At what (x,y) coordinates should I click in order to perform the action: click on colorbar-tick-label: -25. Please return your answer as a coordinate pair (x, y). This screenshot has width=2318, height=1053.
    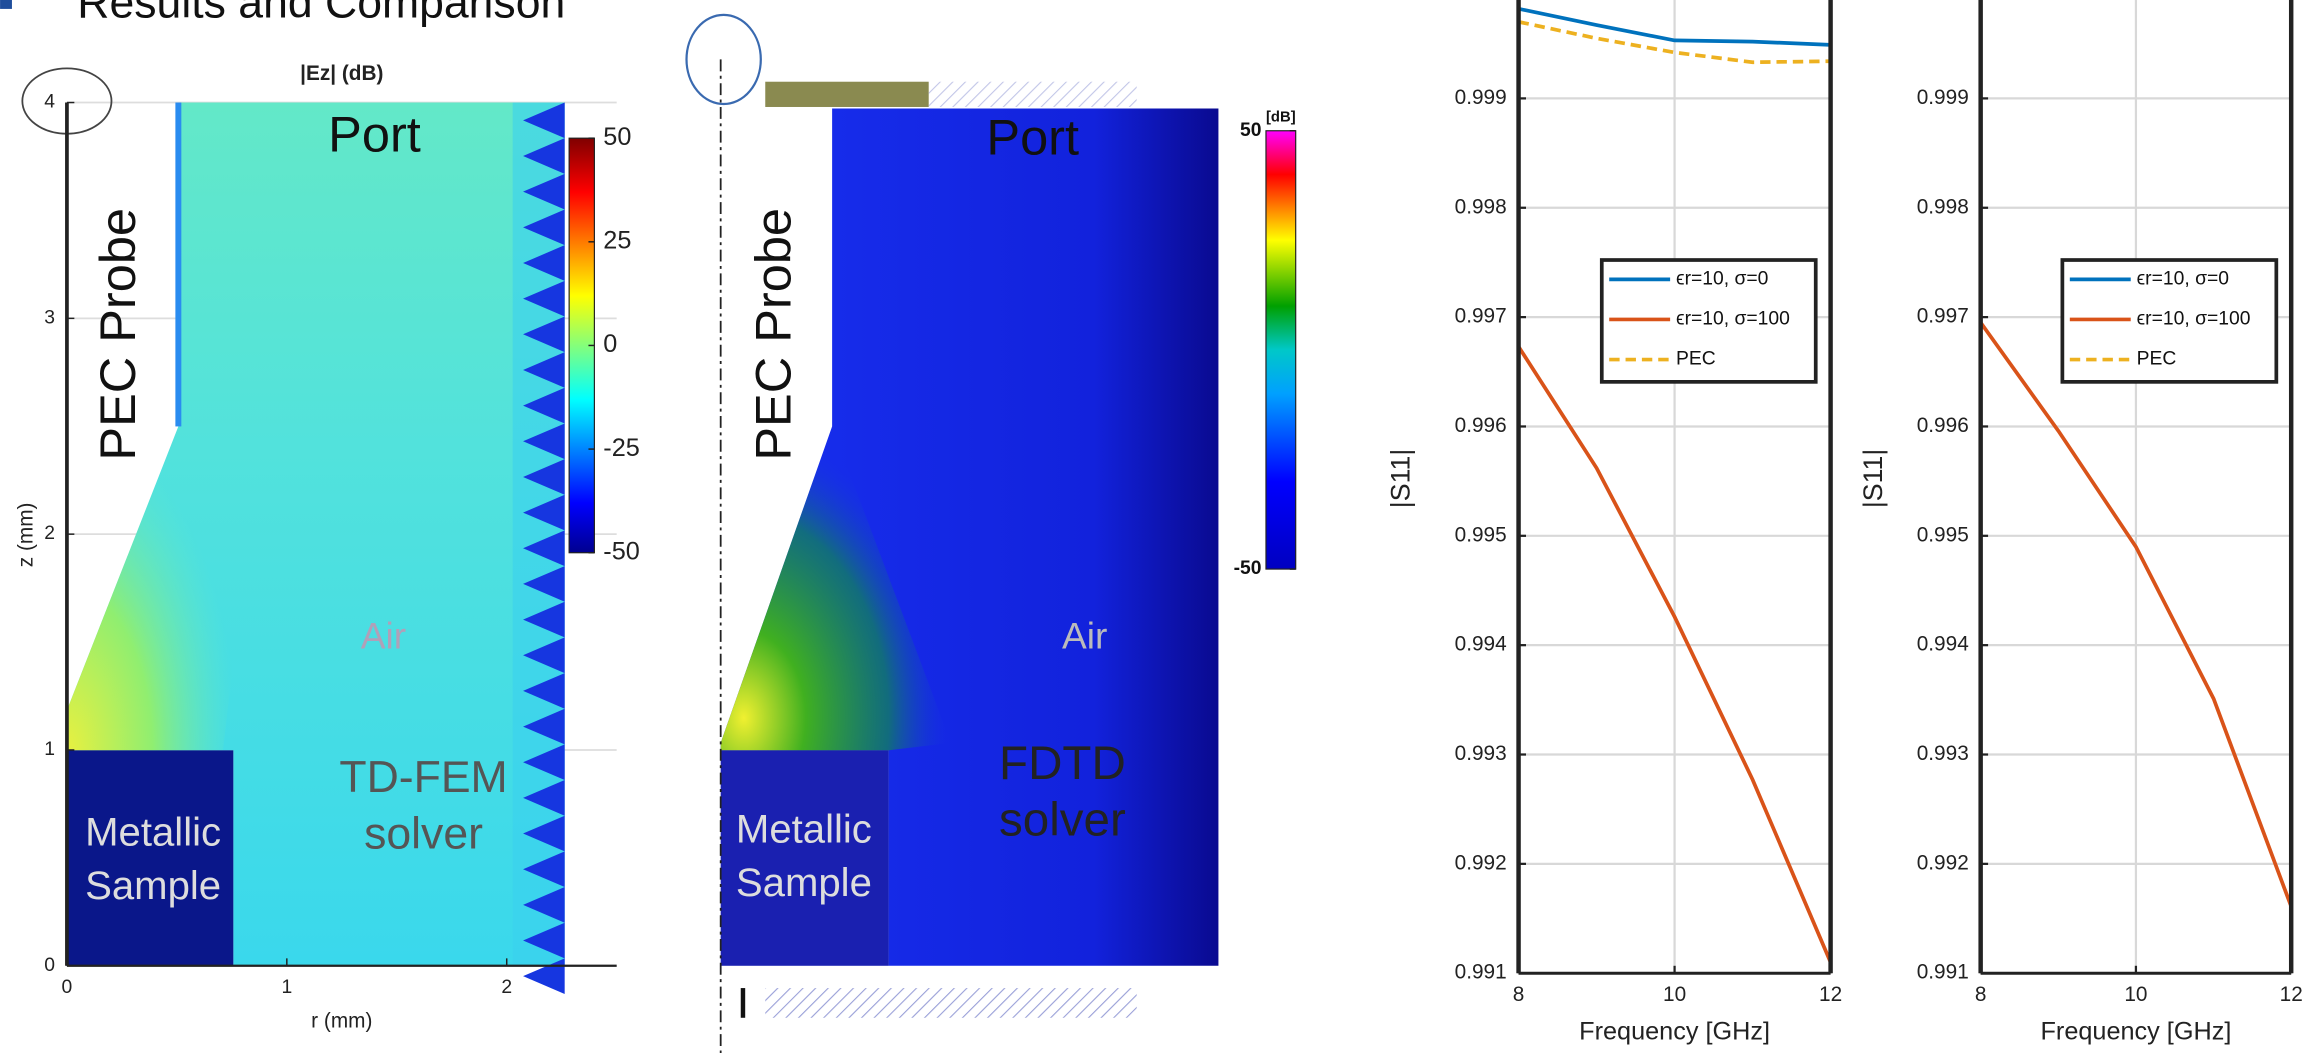
    Looking at the image, I should click on (621, 448).